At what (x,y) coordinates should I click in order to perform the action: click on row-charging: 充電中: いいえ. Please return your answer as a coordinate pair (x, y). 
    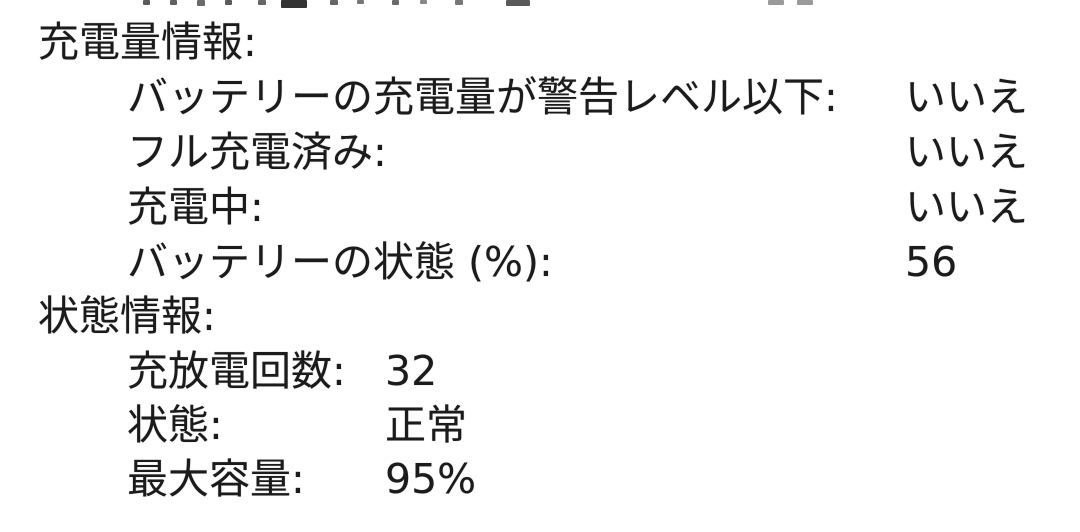
    Looking at the image, I should click on (540, 212).